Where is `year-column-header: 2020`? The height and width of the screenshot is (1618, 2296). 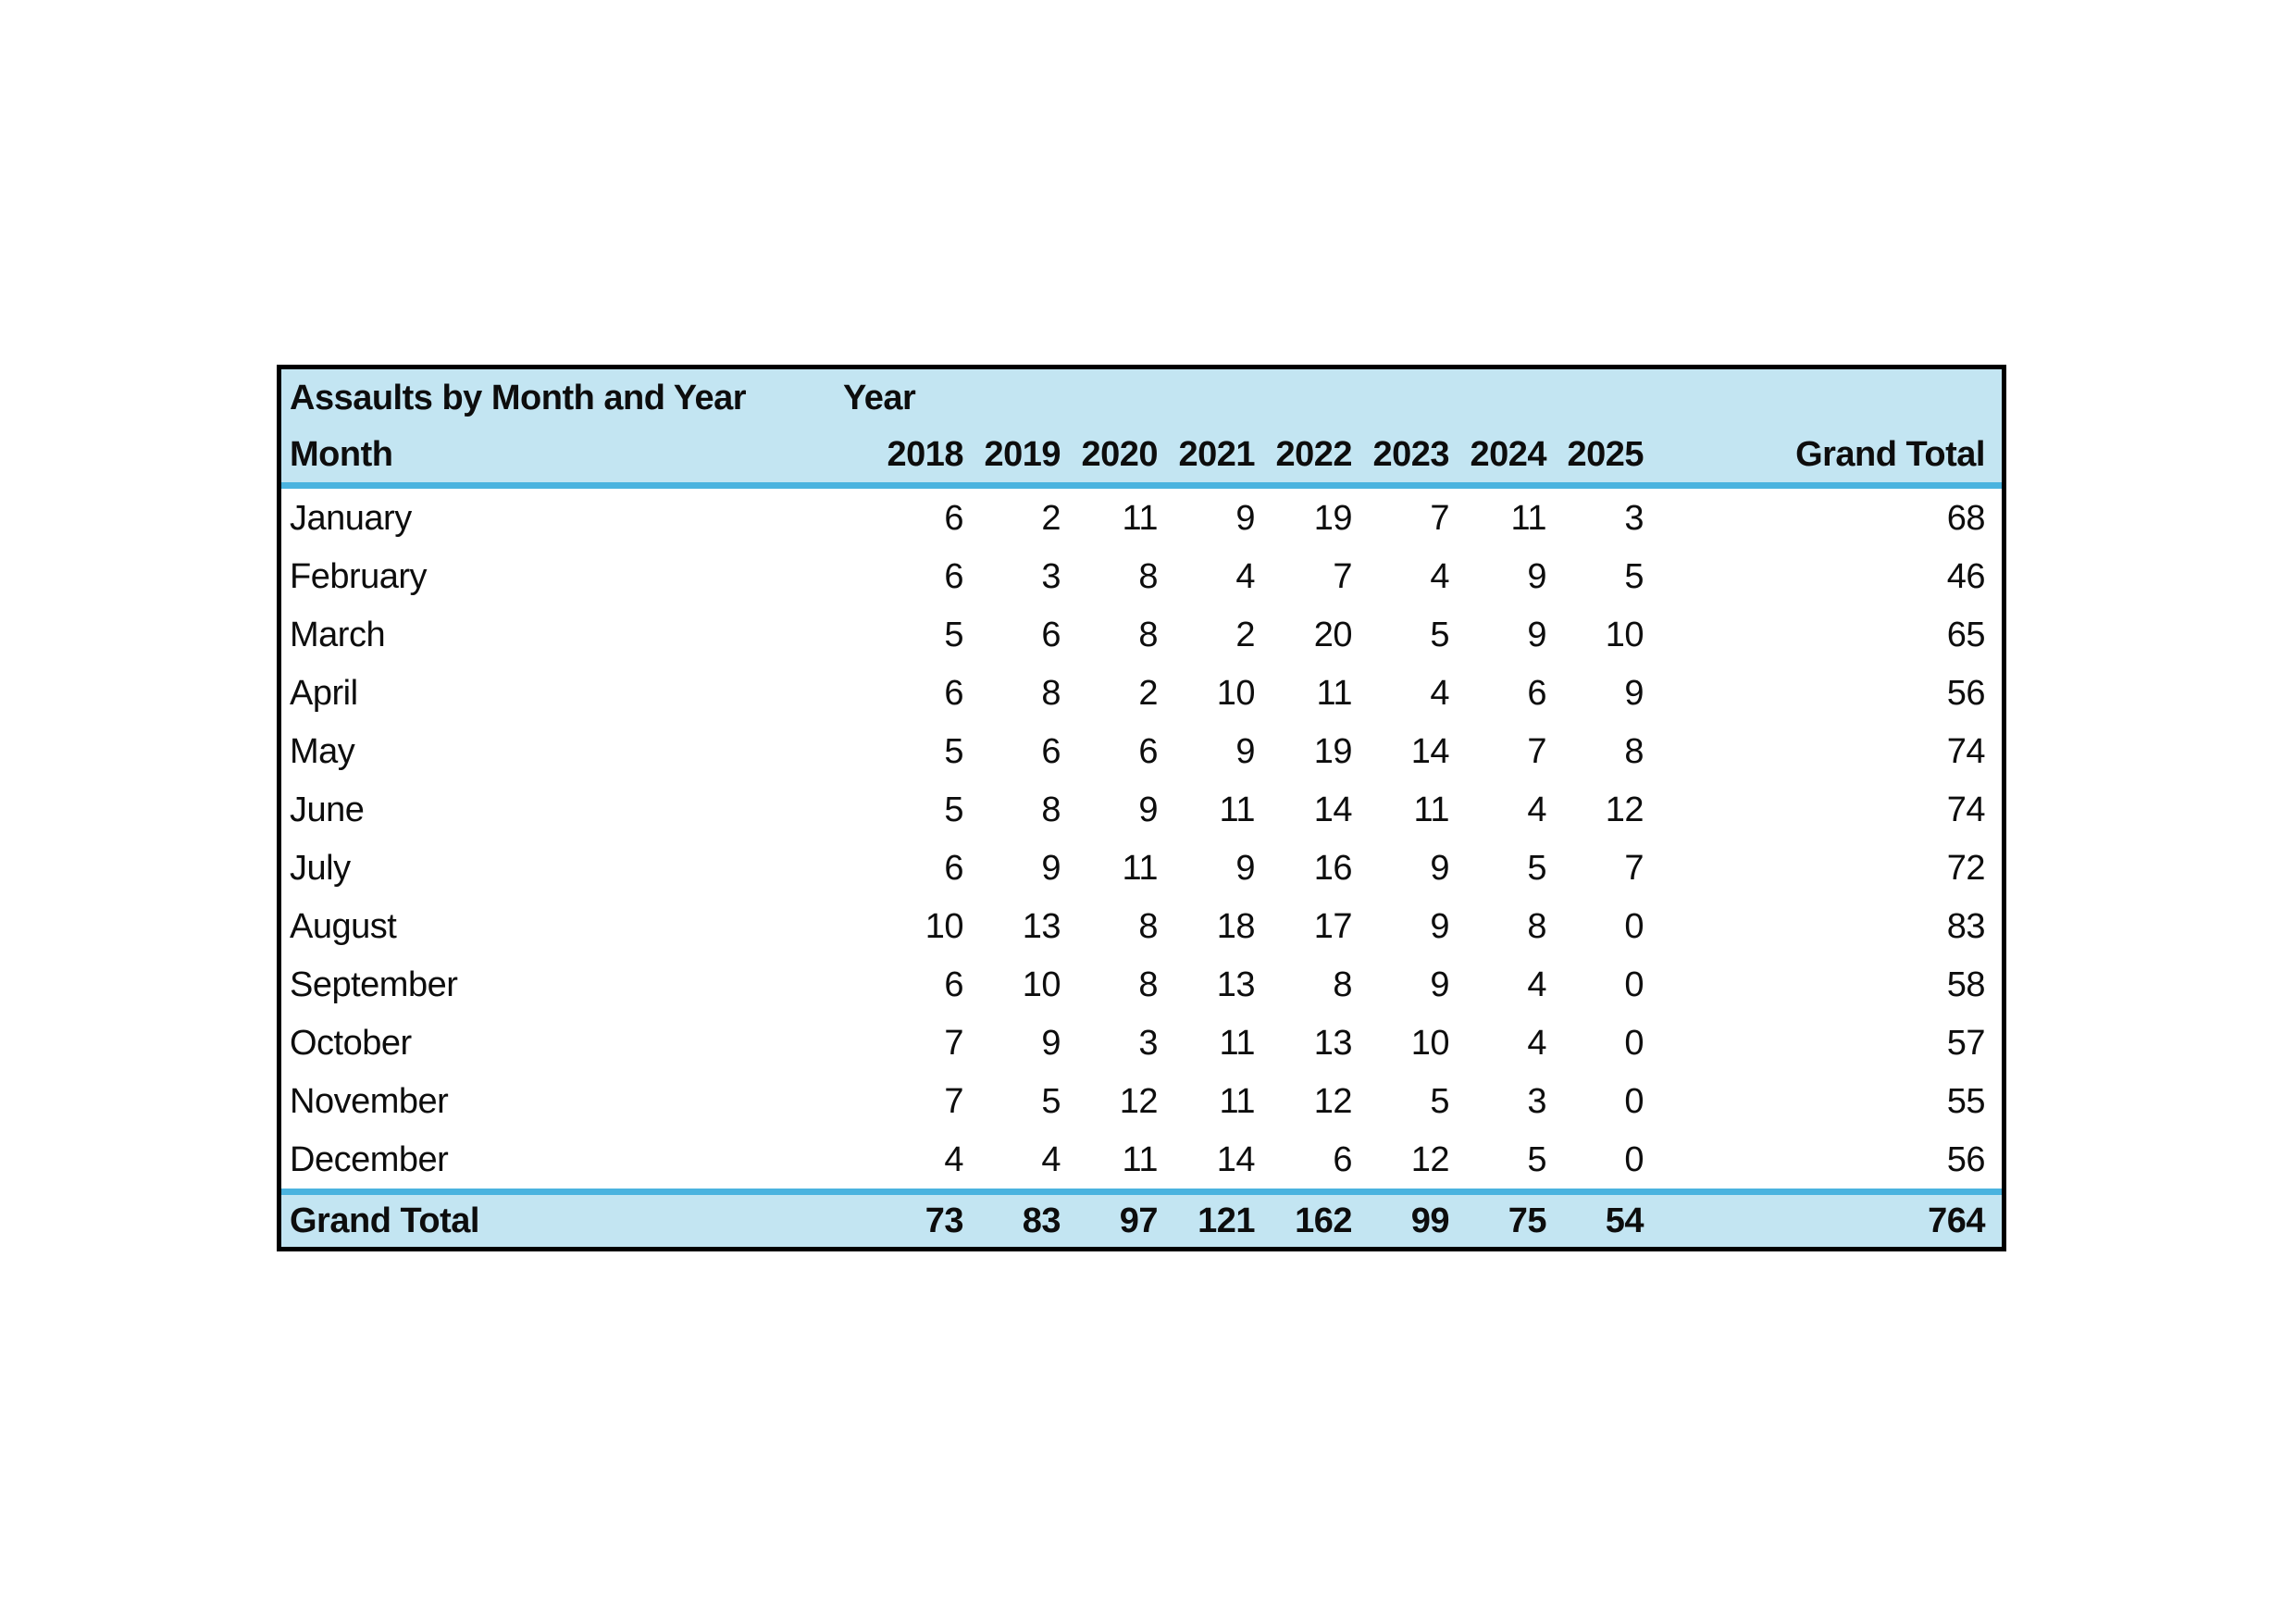 year-column-header: 2020 is located at coordinates (1120, 454).